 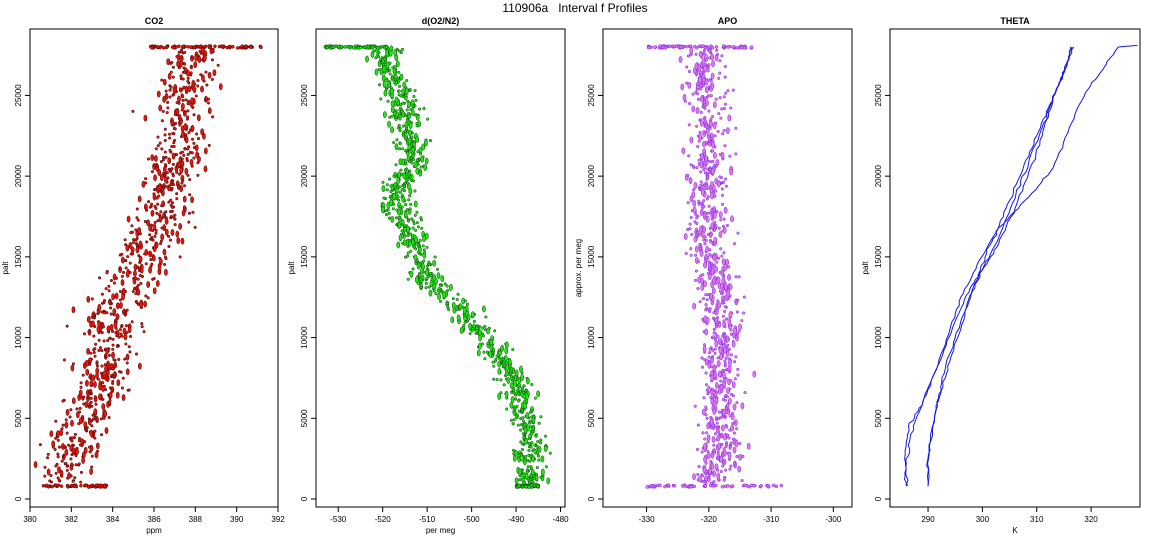 I want to click on apo-base-point, so click(x=683, y=486).